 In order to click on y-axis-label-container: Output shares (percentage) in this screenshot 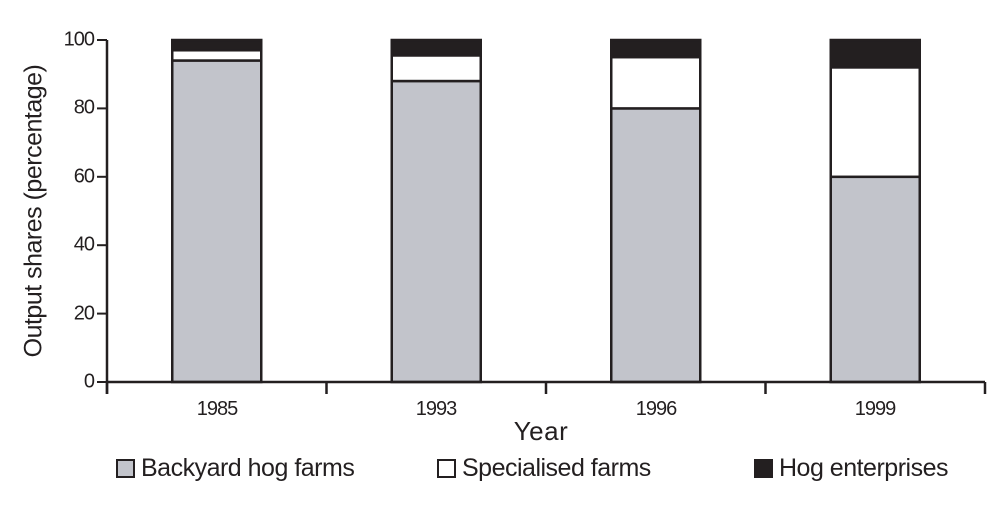, I will do `click(34, 211)`.